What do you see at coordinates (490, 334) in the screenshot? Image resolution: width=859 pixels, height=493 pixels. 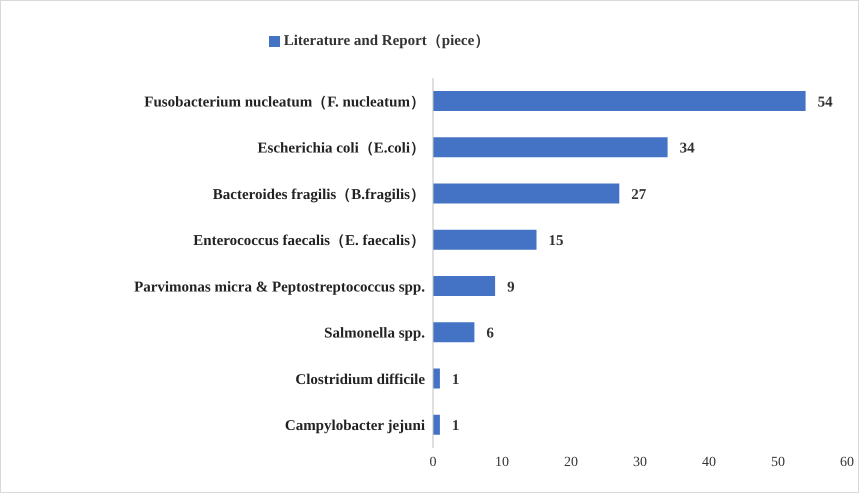 I see `data-label: 6` at bounding box center [490, 334].